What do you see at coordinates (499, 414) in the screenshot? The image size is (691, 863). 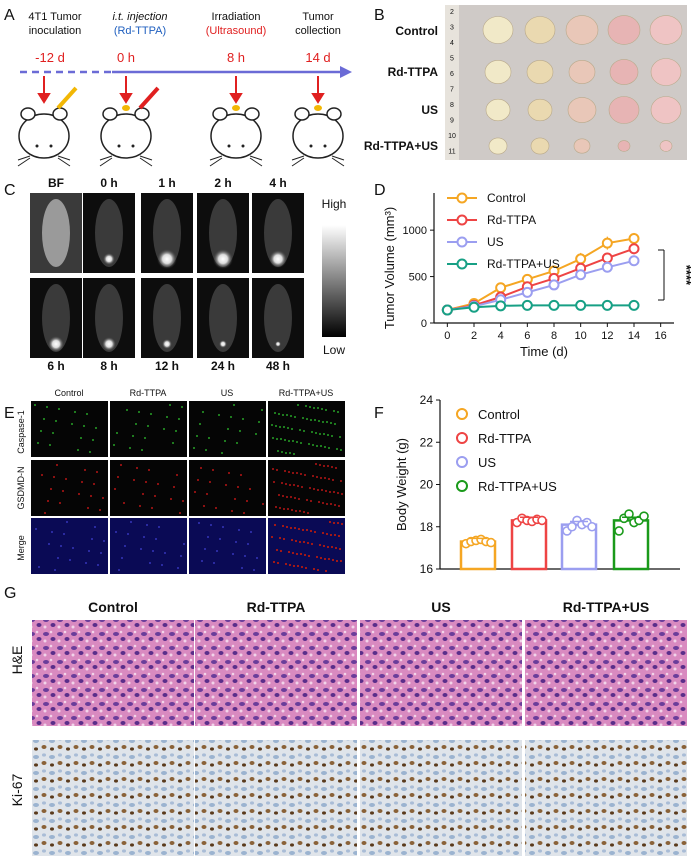 I see `legend-label: Control` at bounding box center [499, 414].